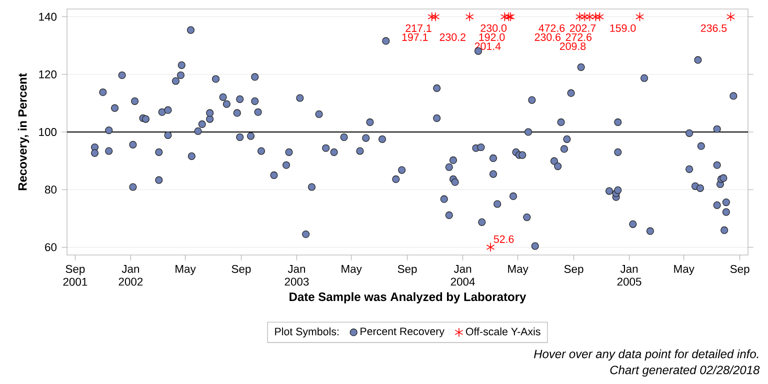 The image size is (768, 384). What do you see at coordinates (419, 28) in the screenshot?
I see `annotation: 217.1` at bounding box center [419, 28].